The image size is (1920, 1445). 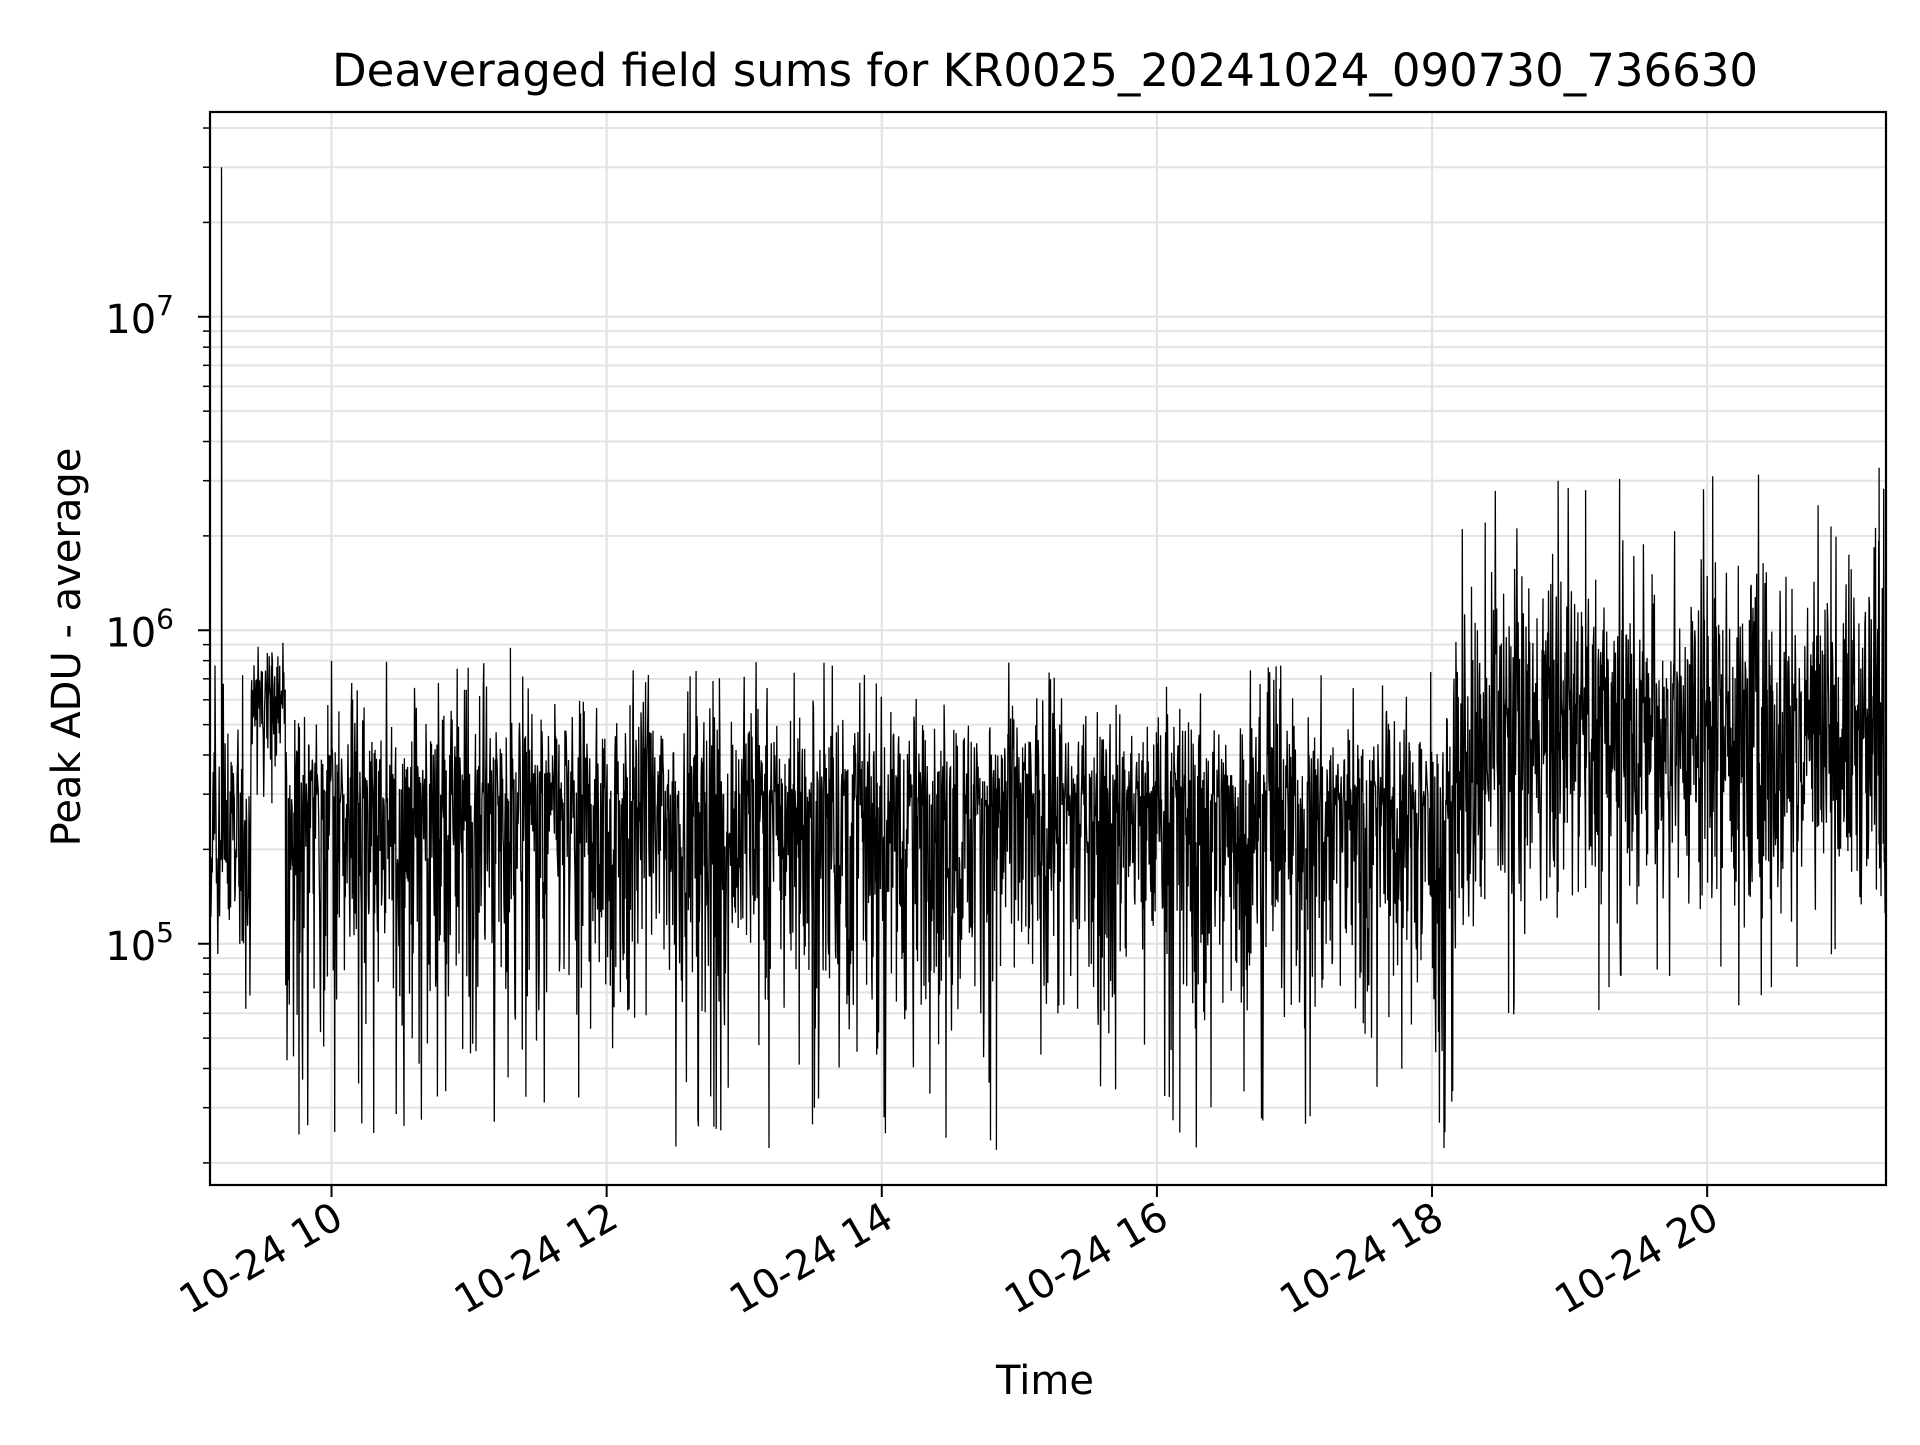 I want to click on y-axis-label: Peak ADU - average, so click(x=67, y=647).